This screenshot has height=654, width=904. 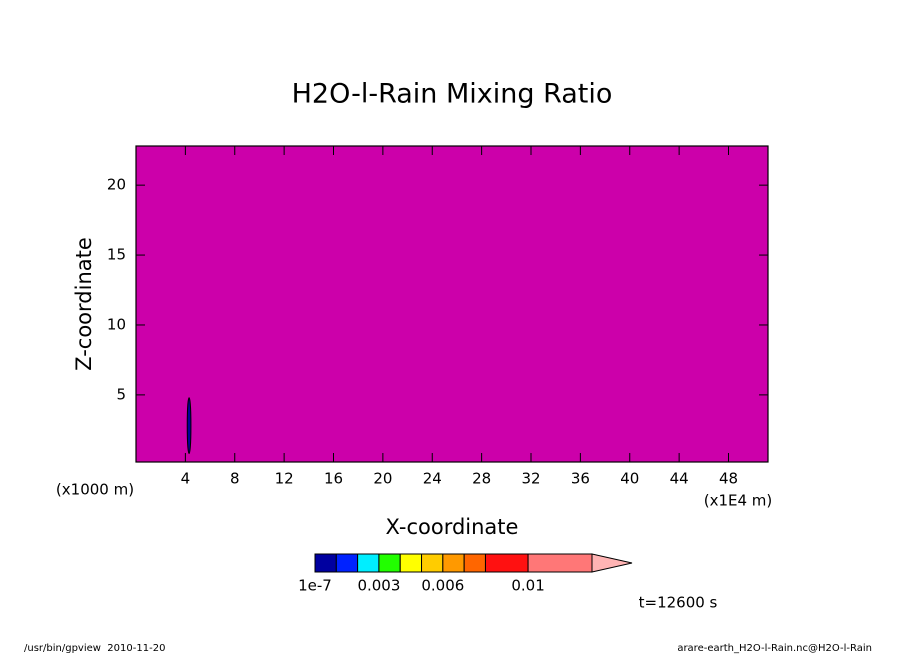 What do you see at coordinates (442, 586) in the screenshot?
I see `colorbar-tick-label: 0.006` at bounding box center [442, 586].